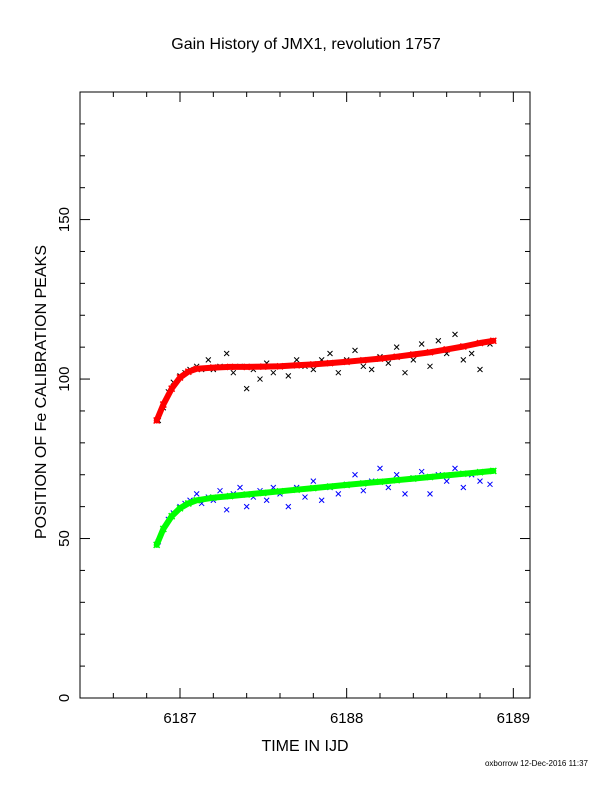 The image size is (612, 792). Describe the element at coordinates (179, 718) in the screenshot. I see `x-tick-label: 6187` at that location.